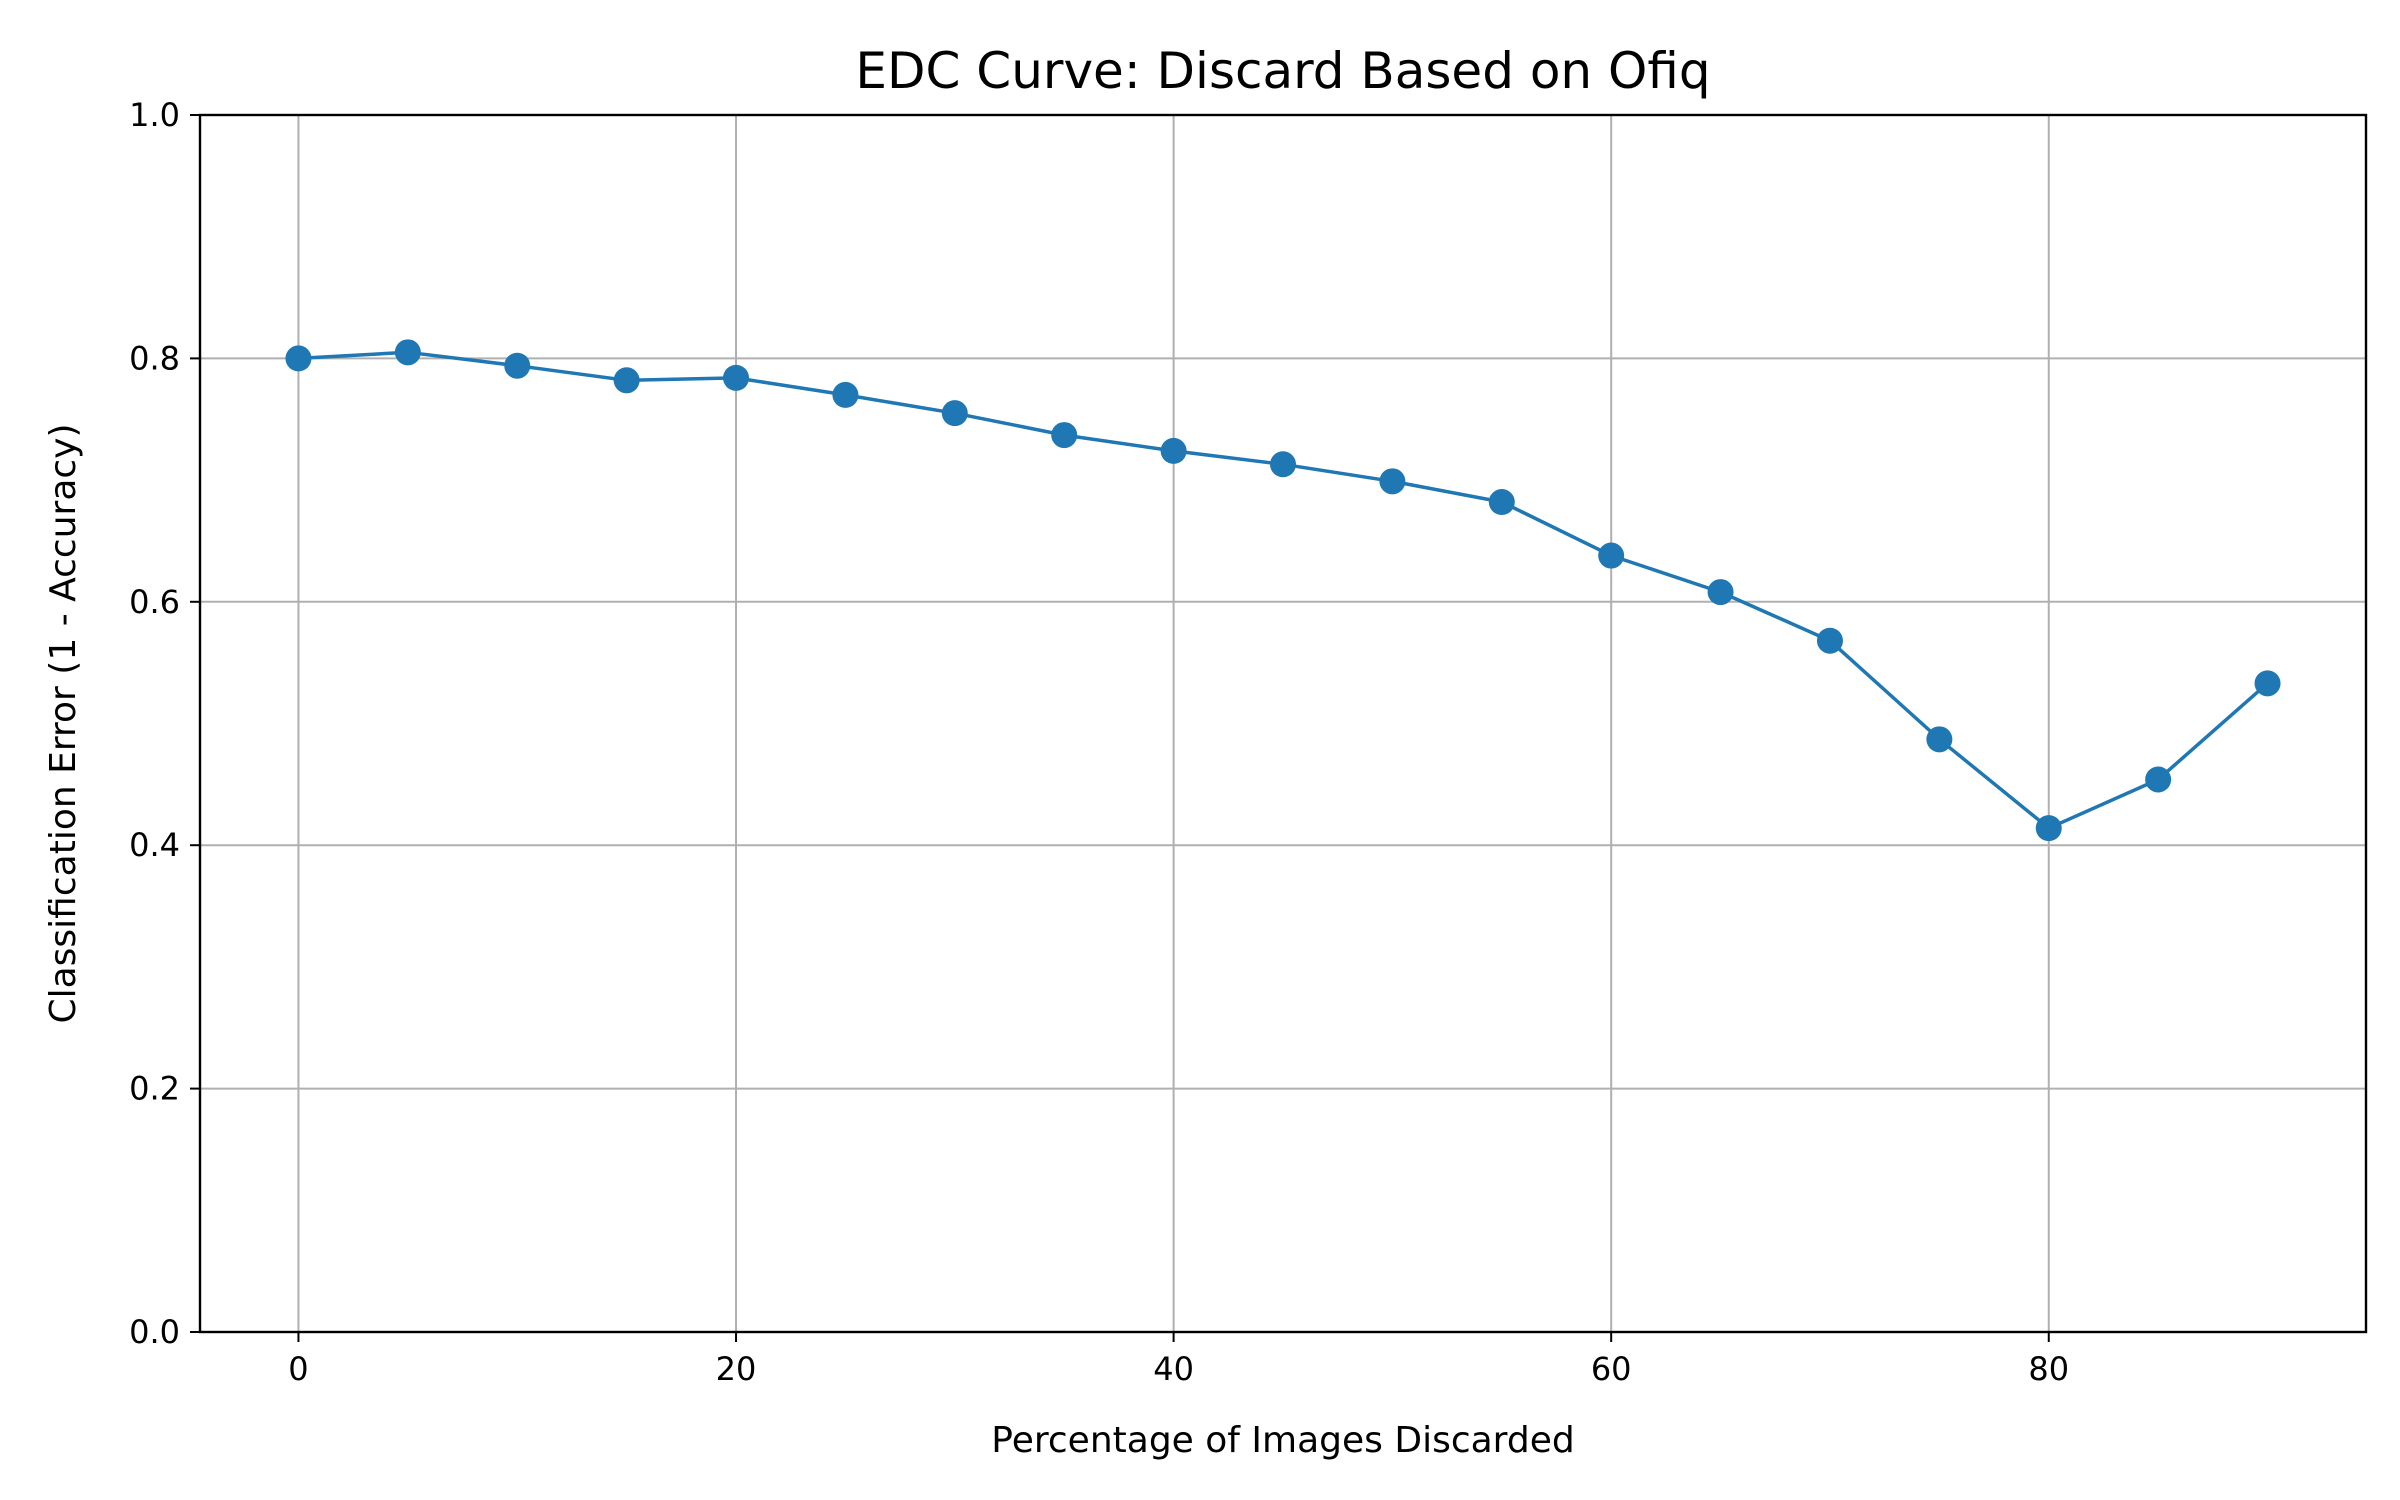 The width and height of the screenshot is (2400, 1500). Describe the element at coordinates (1173, 1369) in the screenshot. I see `x-tick-label: 40` at that location.